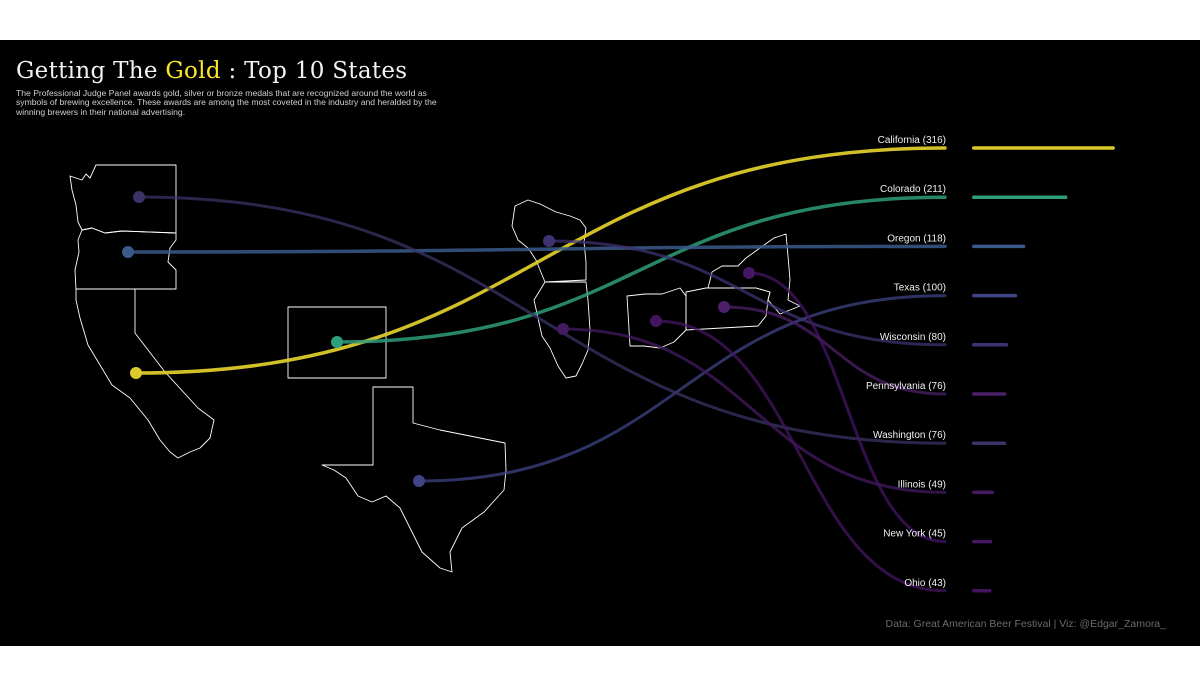 The height and width of the screenshot is (686, 1200). I want to click on bar-label-illinois: Illinois (49), so click(922, 484).